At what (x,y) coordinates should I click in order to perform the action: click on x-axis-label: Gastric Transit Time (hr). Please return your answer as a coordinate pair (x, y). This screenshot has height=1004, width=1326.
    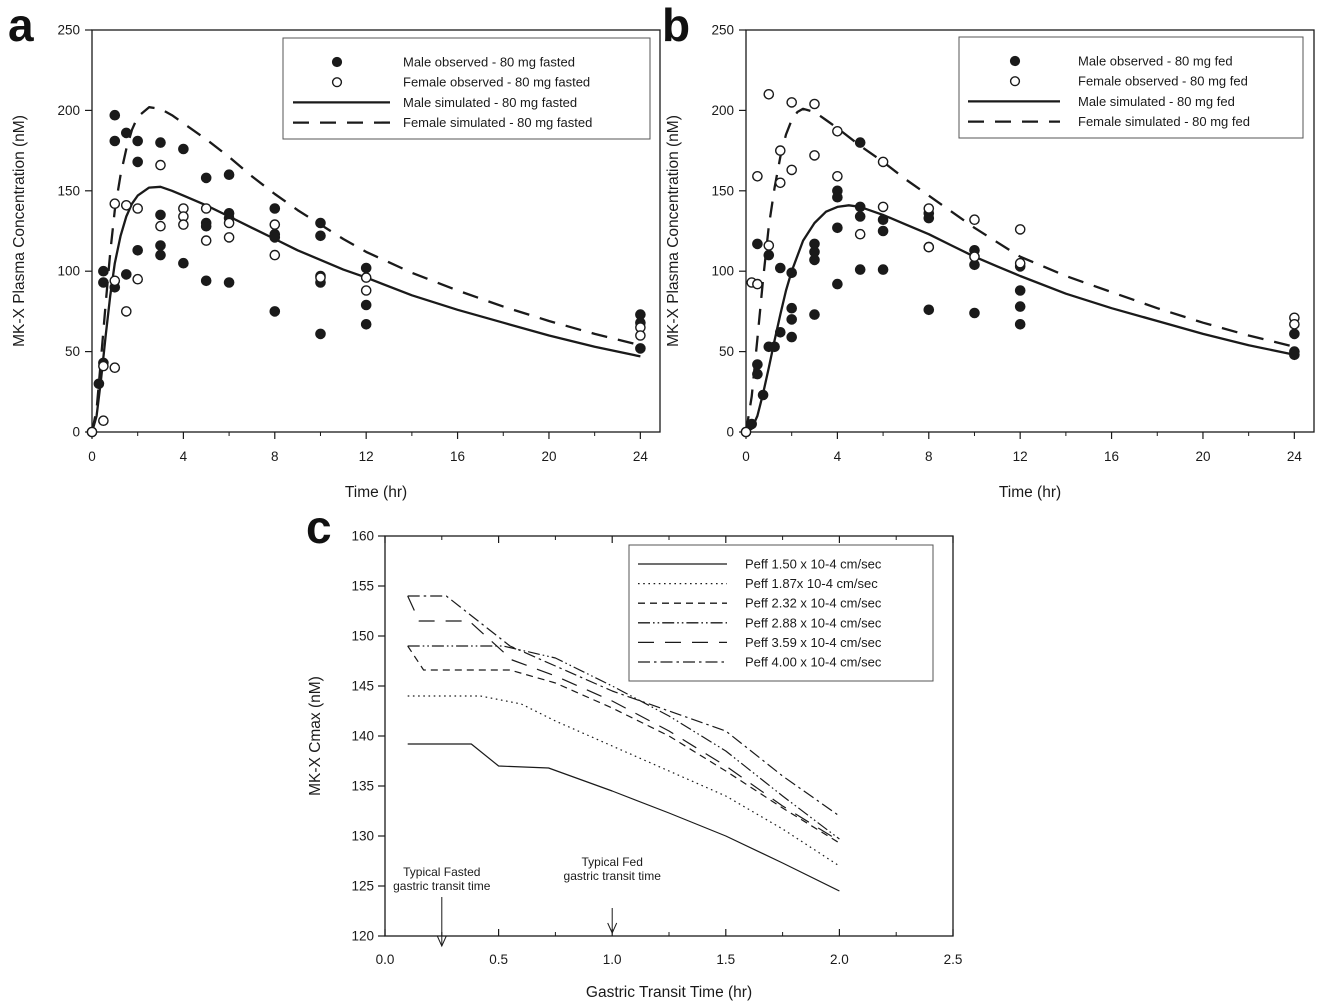
    Looking at the image, I should click on (669, 992).